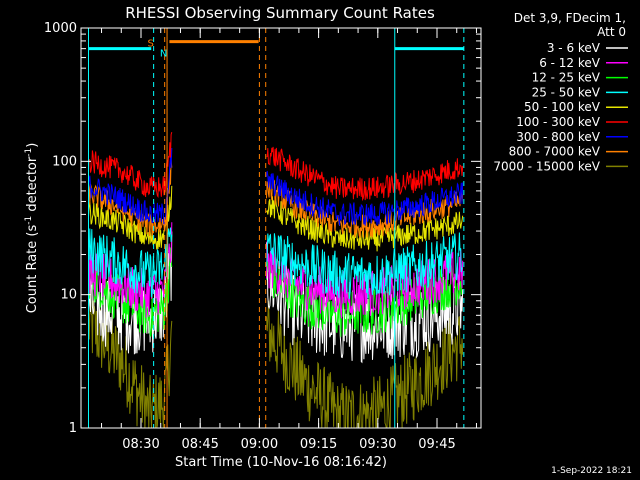 The width and height of the screenshot is (640, 480). I want to click on legend-label-3: 12 - 25 keV, so click(566, 78).